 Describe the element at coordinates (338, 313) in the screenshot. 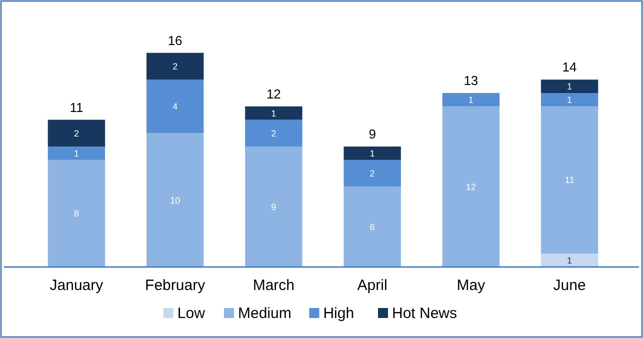

I see `legend-label: High` at that location.